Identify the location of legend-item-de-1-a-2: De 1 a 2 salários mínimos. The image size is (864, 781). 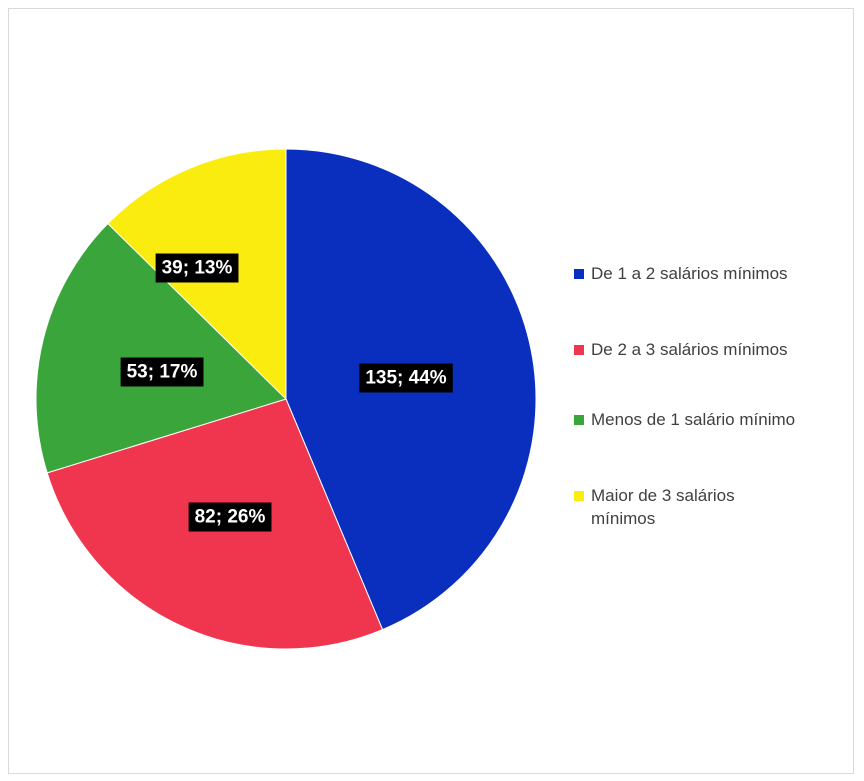
(715, 273).